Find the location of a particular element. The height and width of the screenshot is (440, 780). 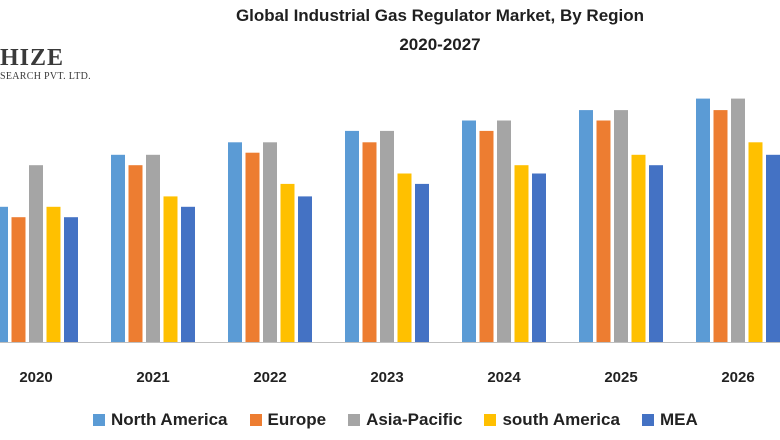

chart-subtitle: 2020-2027 is located at coordinates (440, 44).